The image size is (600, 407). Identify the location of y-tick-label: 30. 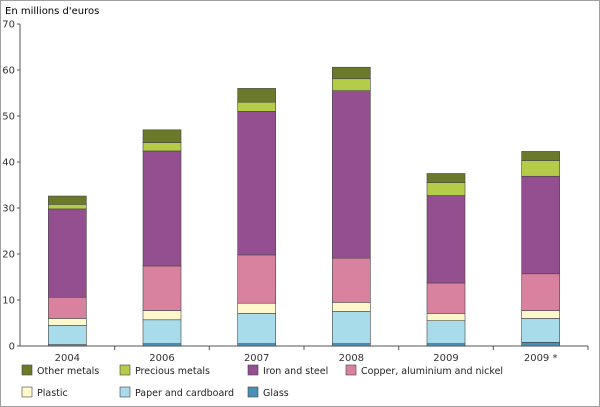
(8, 209).